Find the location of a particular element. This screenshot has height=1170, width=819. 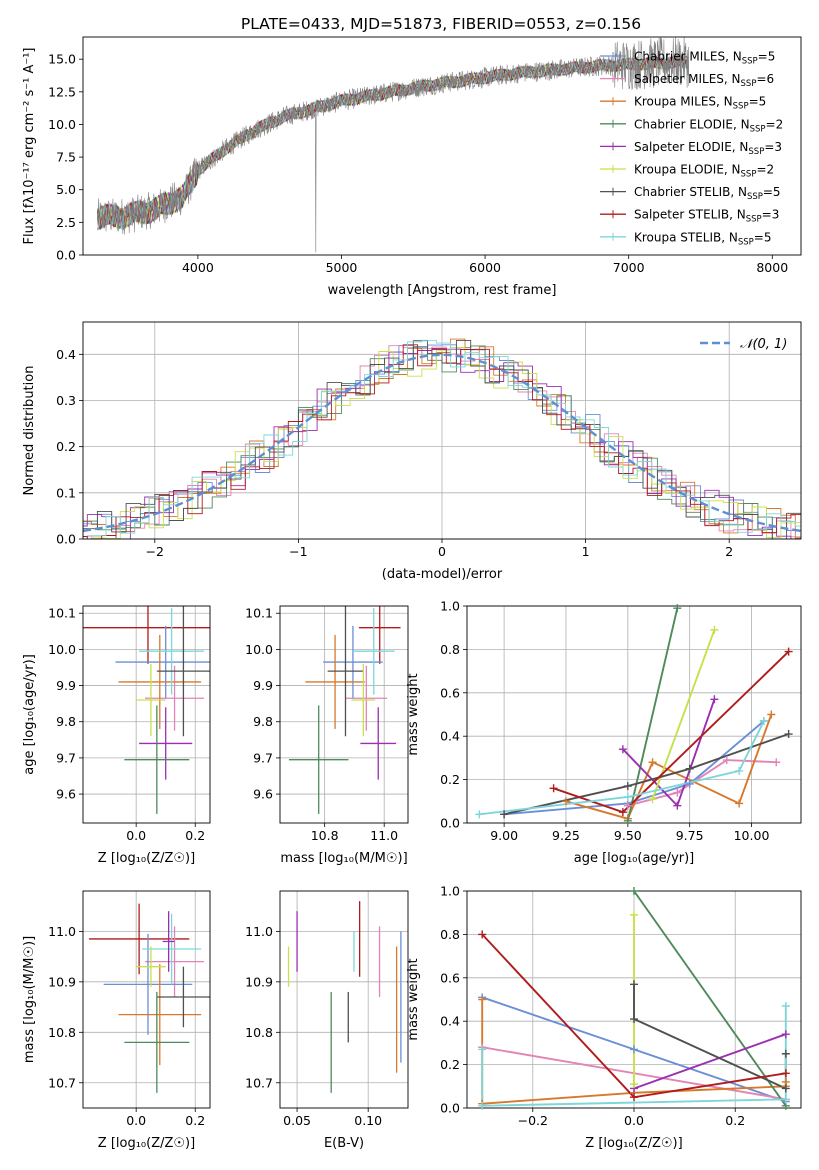

mass_vs_age-ytick-label: 9.6 is located at coordinates (263, 794).